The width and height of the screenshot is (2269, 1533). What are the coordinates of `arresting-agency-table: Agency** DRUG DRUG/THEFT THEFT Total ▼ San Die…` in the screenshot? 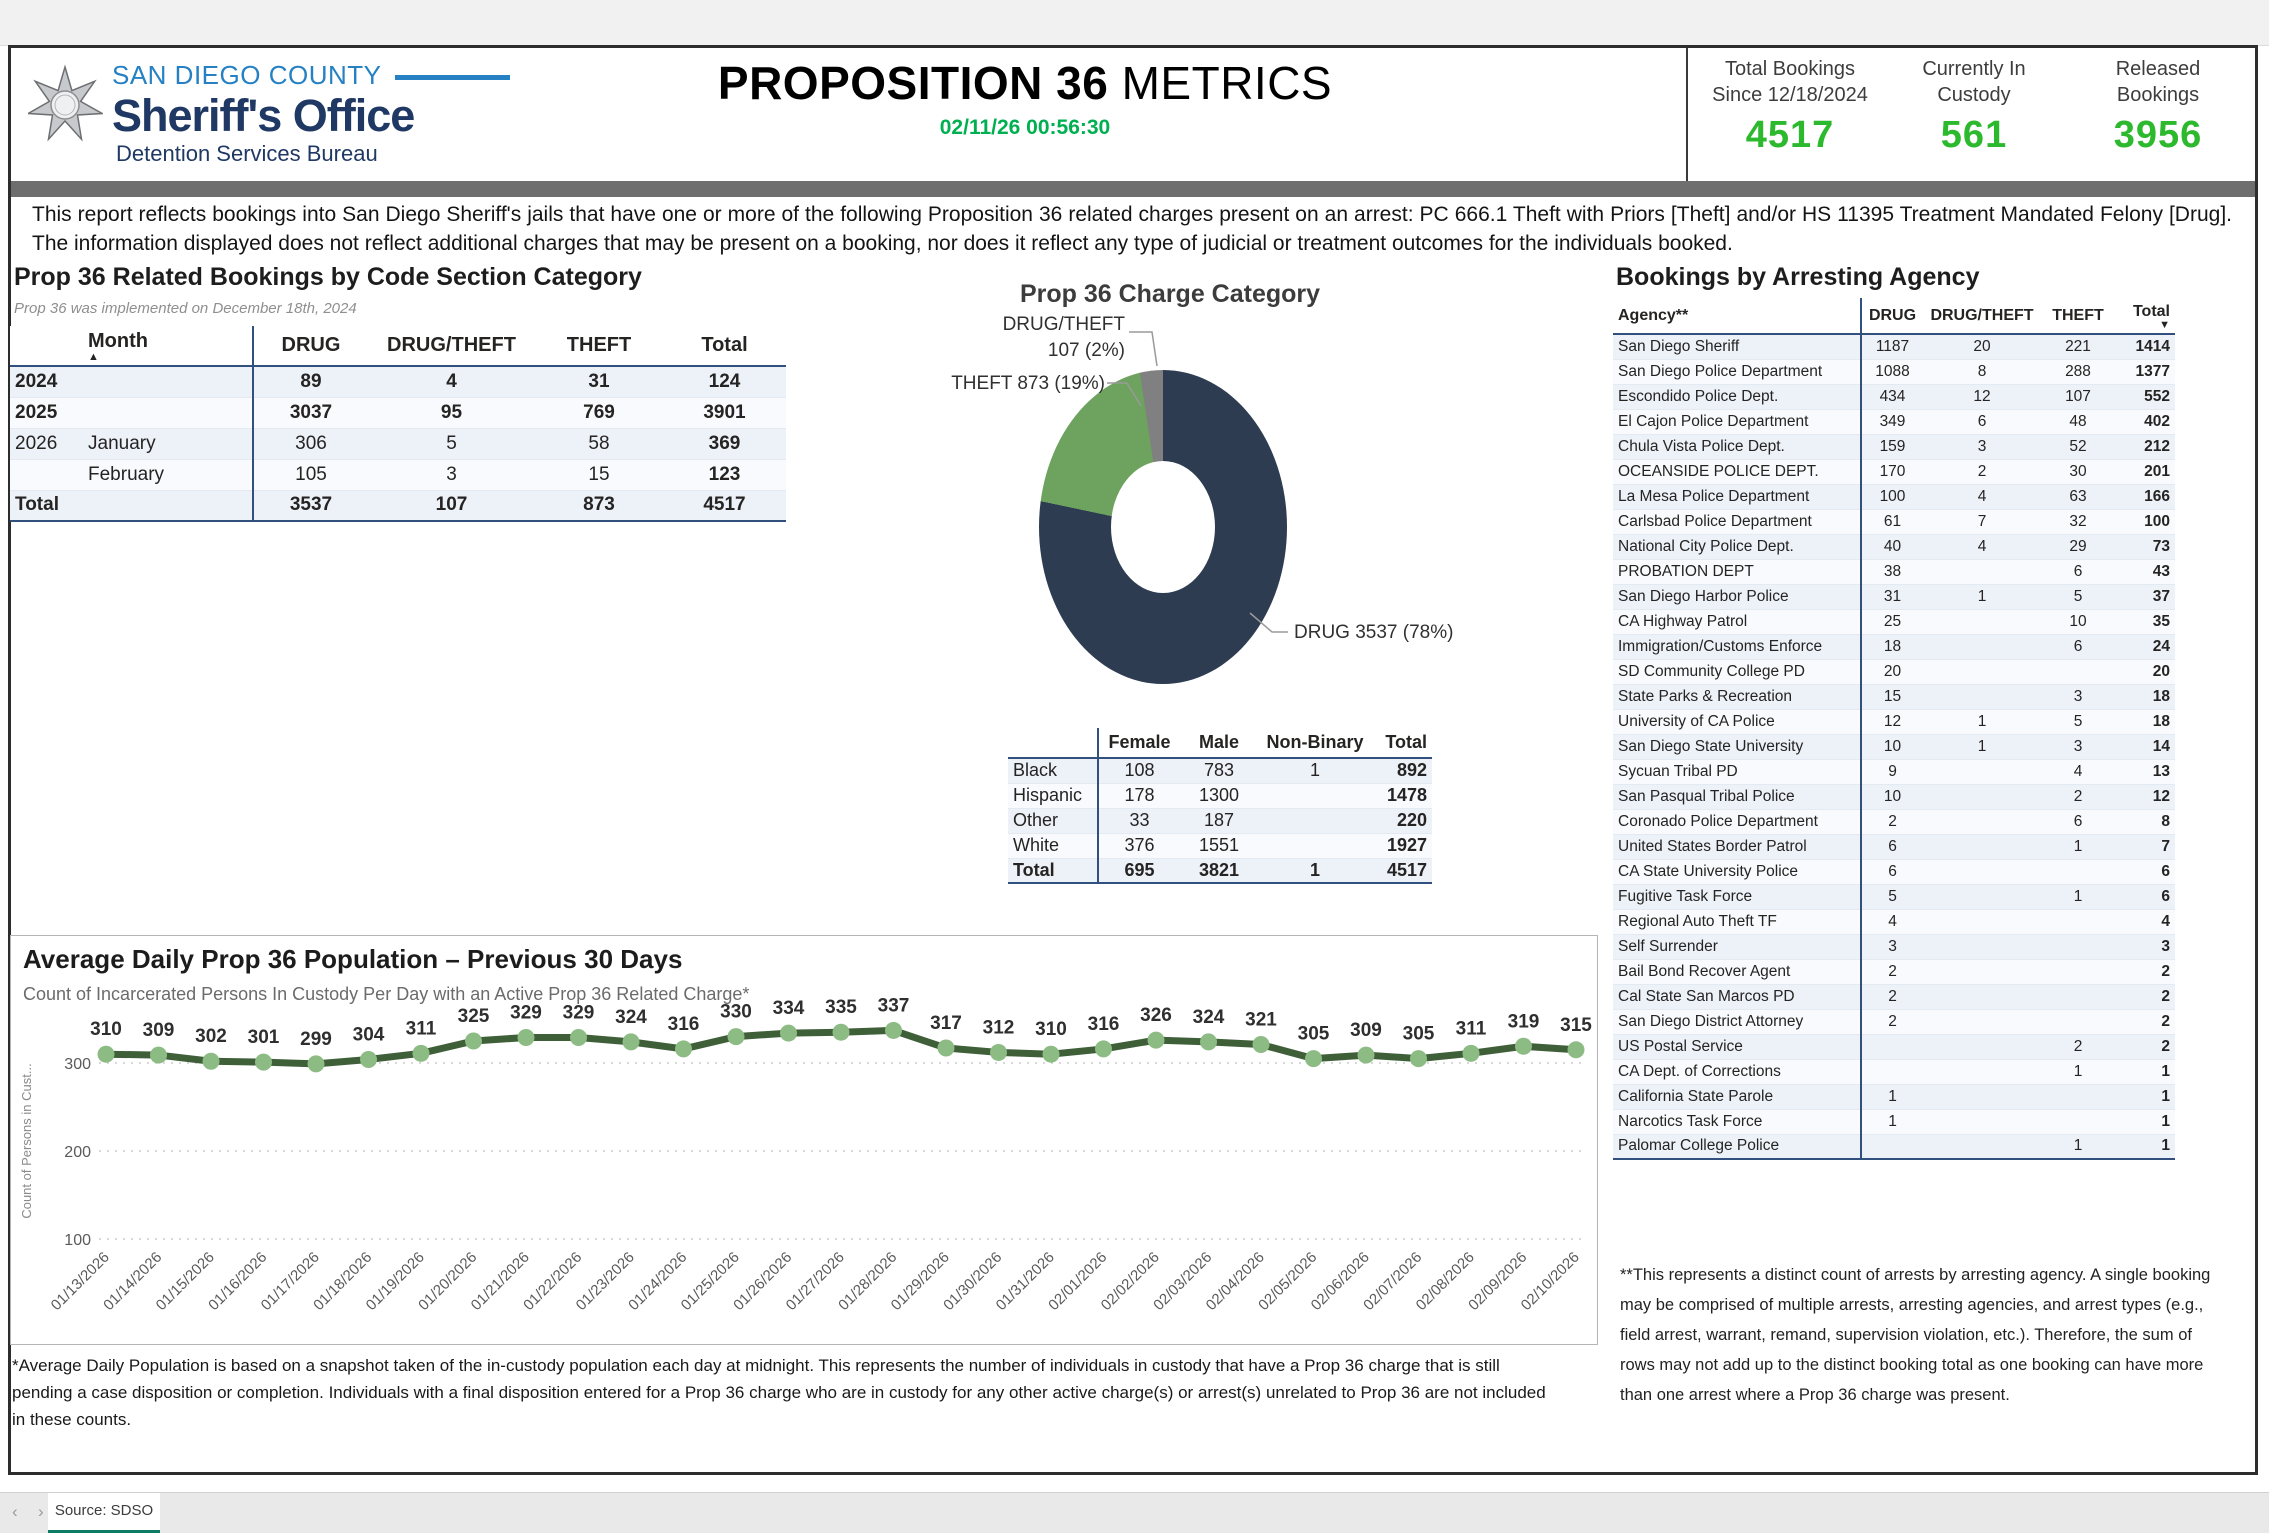 It's located at (1894, 729).